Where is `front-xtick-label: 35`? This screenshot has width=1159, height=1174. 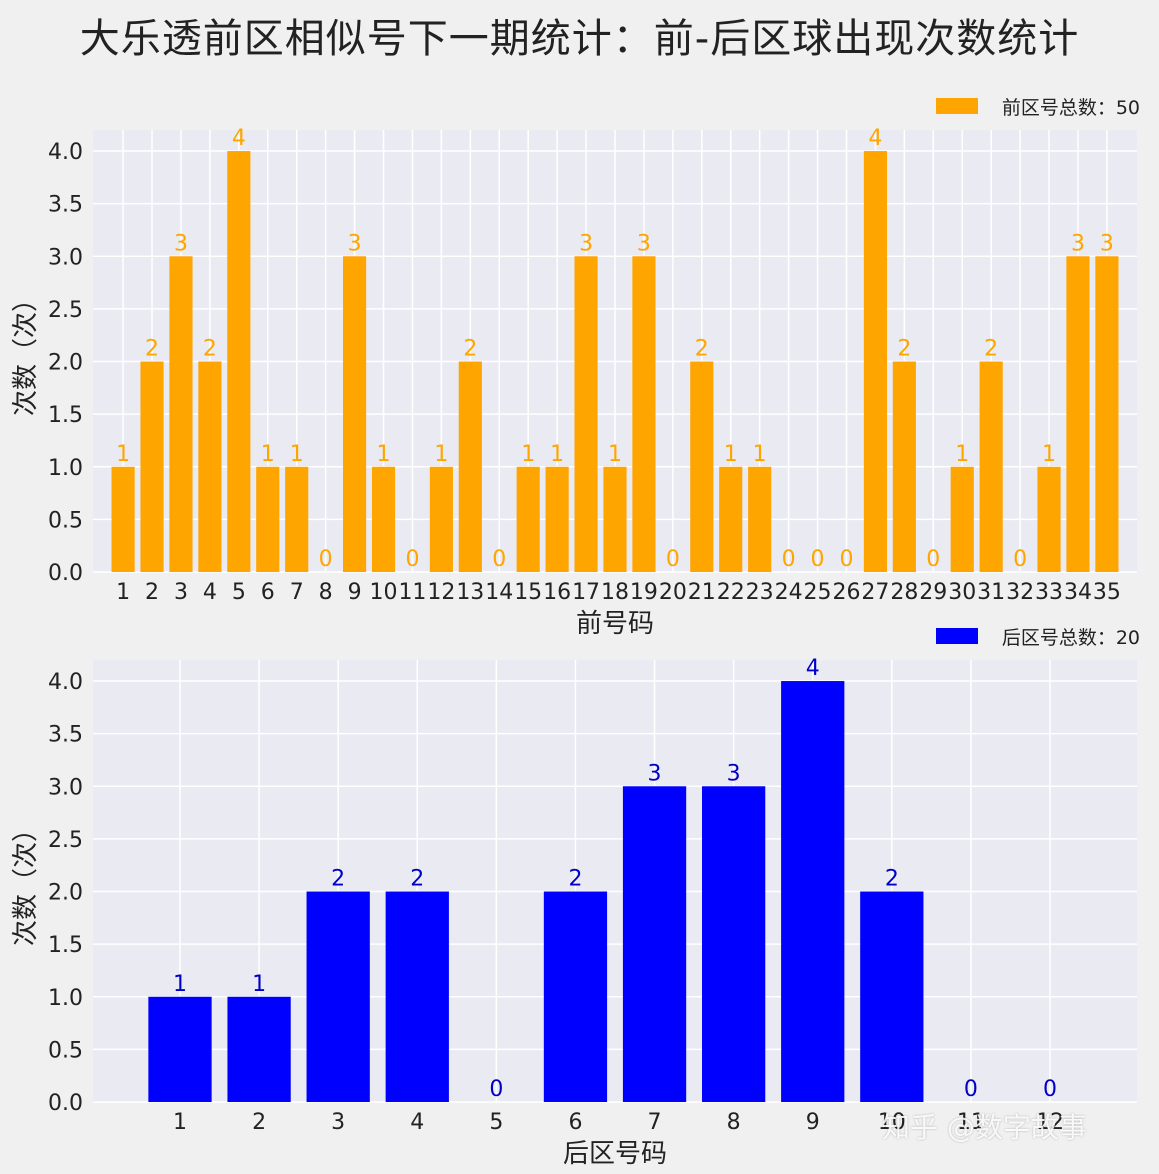 front-xtick-label: 35 is located at coordinates (1107, 592).